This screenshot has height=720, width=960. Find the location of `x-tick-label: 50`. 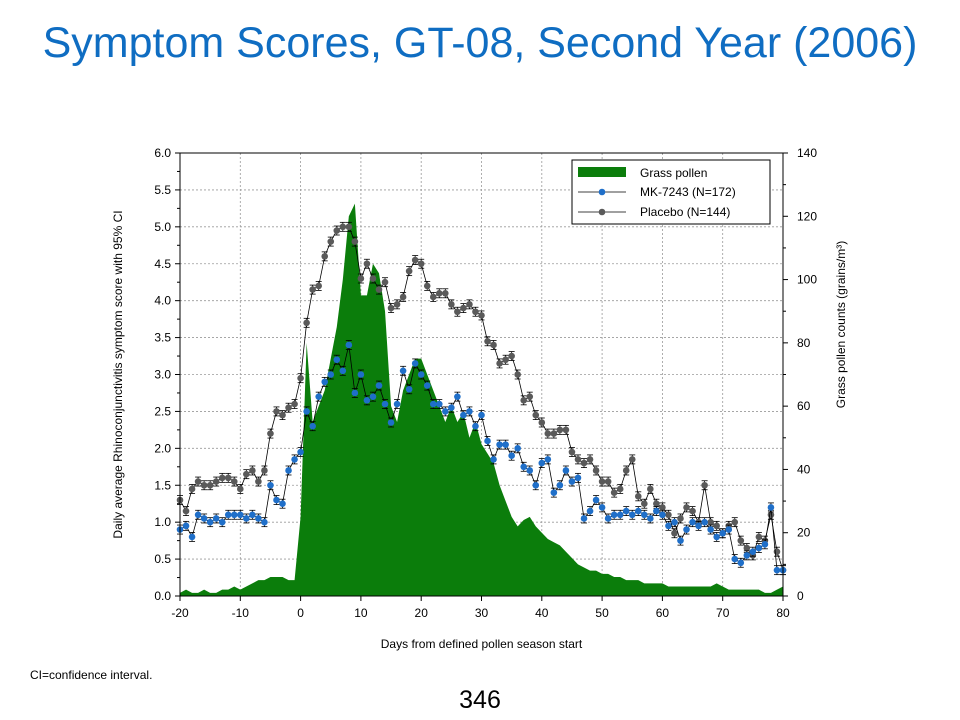

x-tick-label: 50 is located at coordinates (602, 613).